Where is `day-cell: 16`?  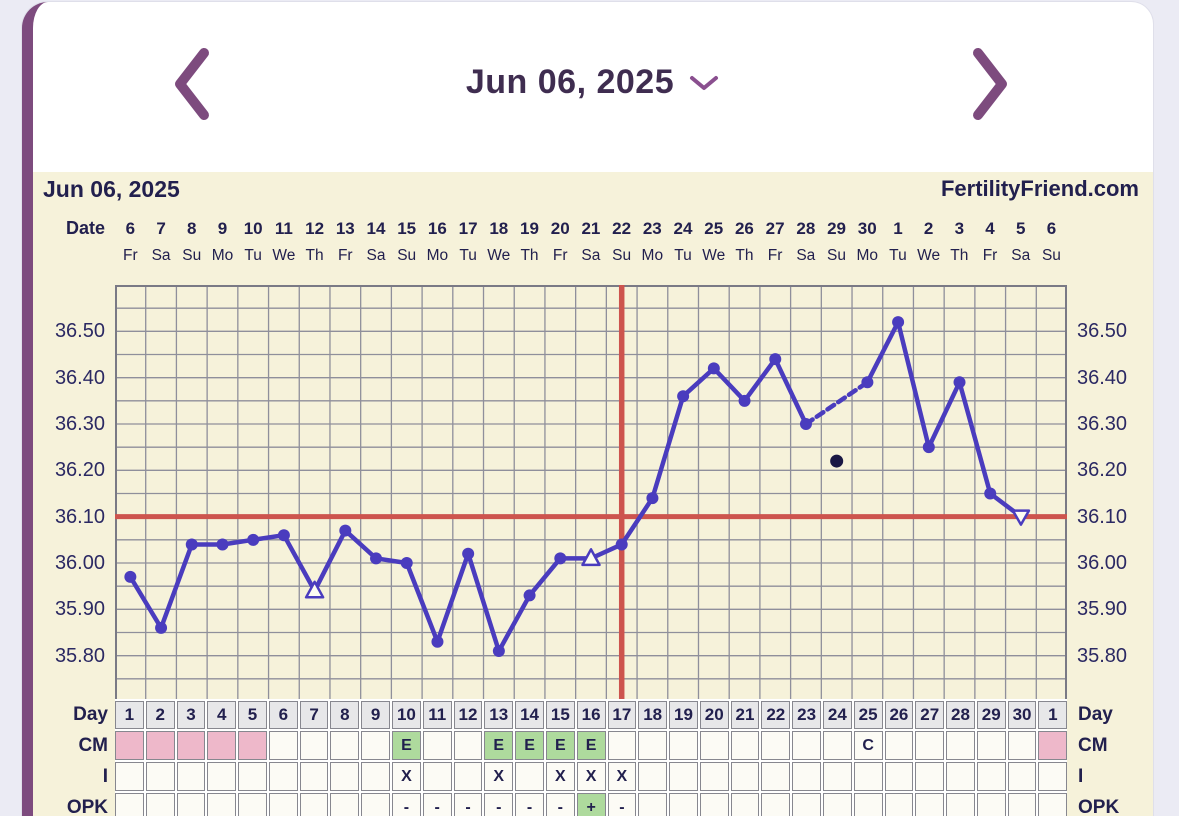
day-cell: 16 is located at coordinates (591, 715).